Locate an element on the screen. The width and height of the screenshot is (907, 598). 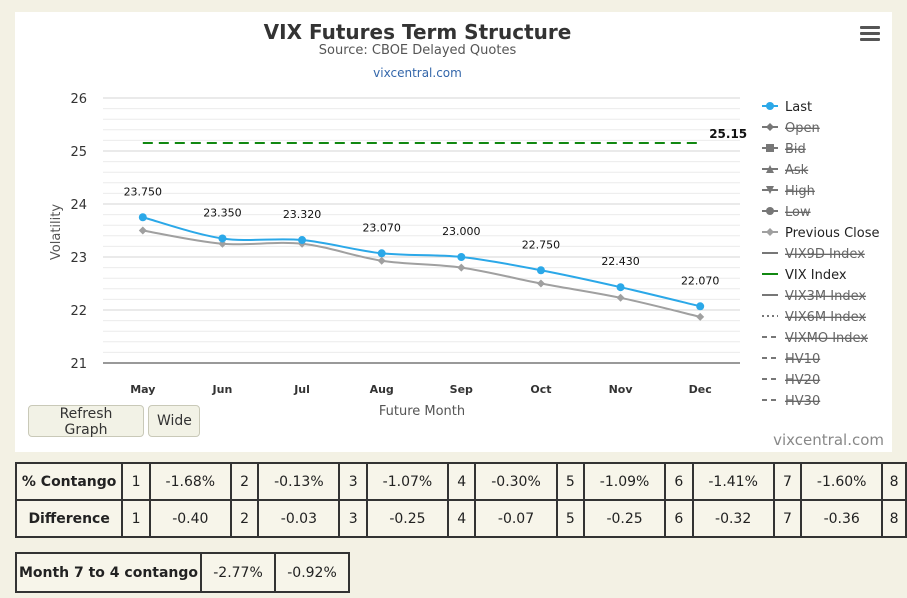
x-tick-label: Jun is located at coordinates (222, 389).